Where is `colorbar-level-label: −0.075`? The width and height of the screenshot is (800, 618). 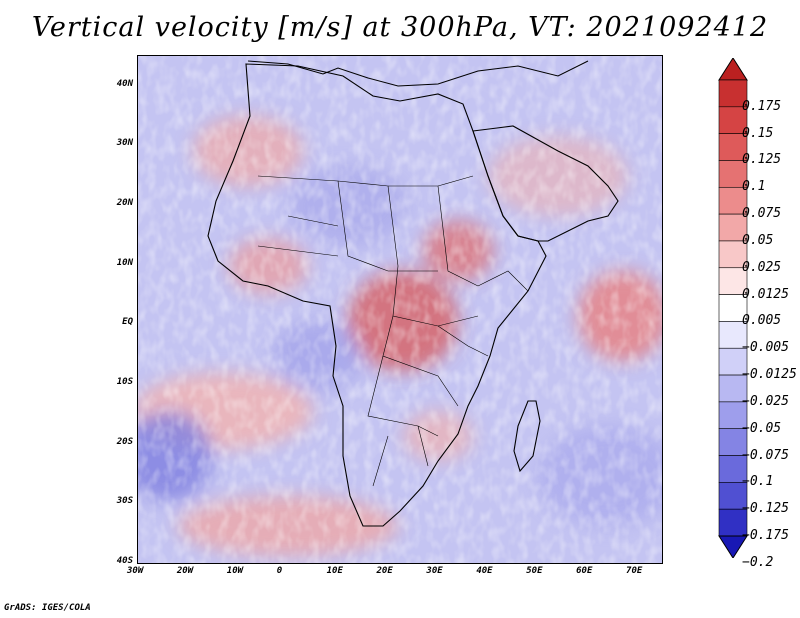
colorbar-level-label: −0.075 is located at coordinates (765, 455).